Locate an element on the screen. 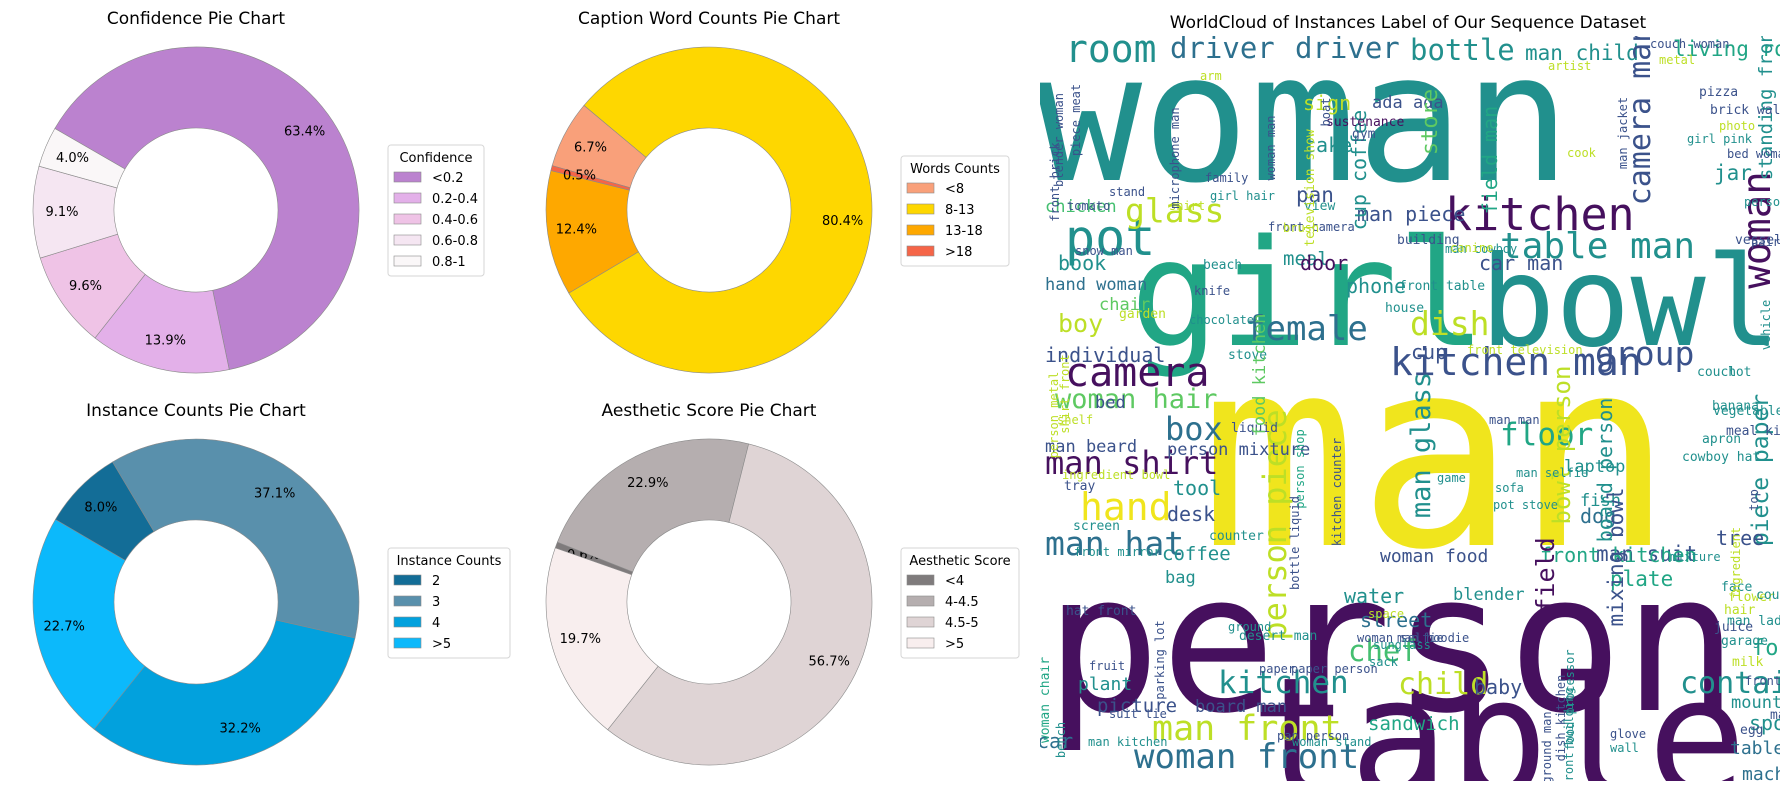 This screenshot has width=1790, height=790. wordcloud-word: bottle liquid is located at coordinates (1295, 543).